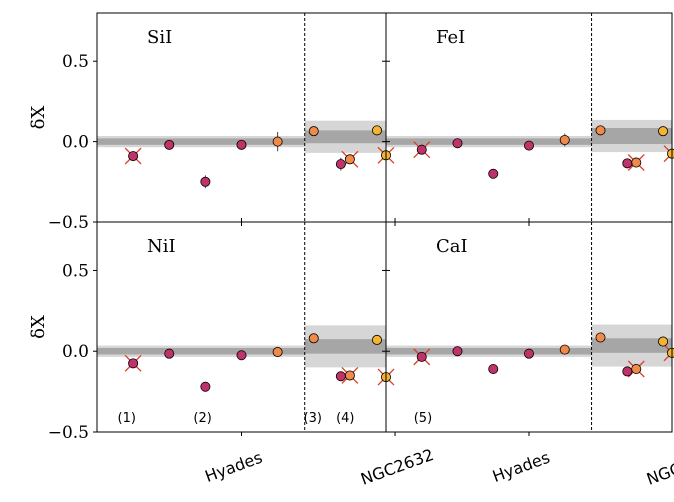 Image resolution: width=674 pixels, height=502 pixels. What do you see at coordinates (450, 37) in the screenshot?
I see `panel-title: FeI` at bounding box center [450, 37].